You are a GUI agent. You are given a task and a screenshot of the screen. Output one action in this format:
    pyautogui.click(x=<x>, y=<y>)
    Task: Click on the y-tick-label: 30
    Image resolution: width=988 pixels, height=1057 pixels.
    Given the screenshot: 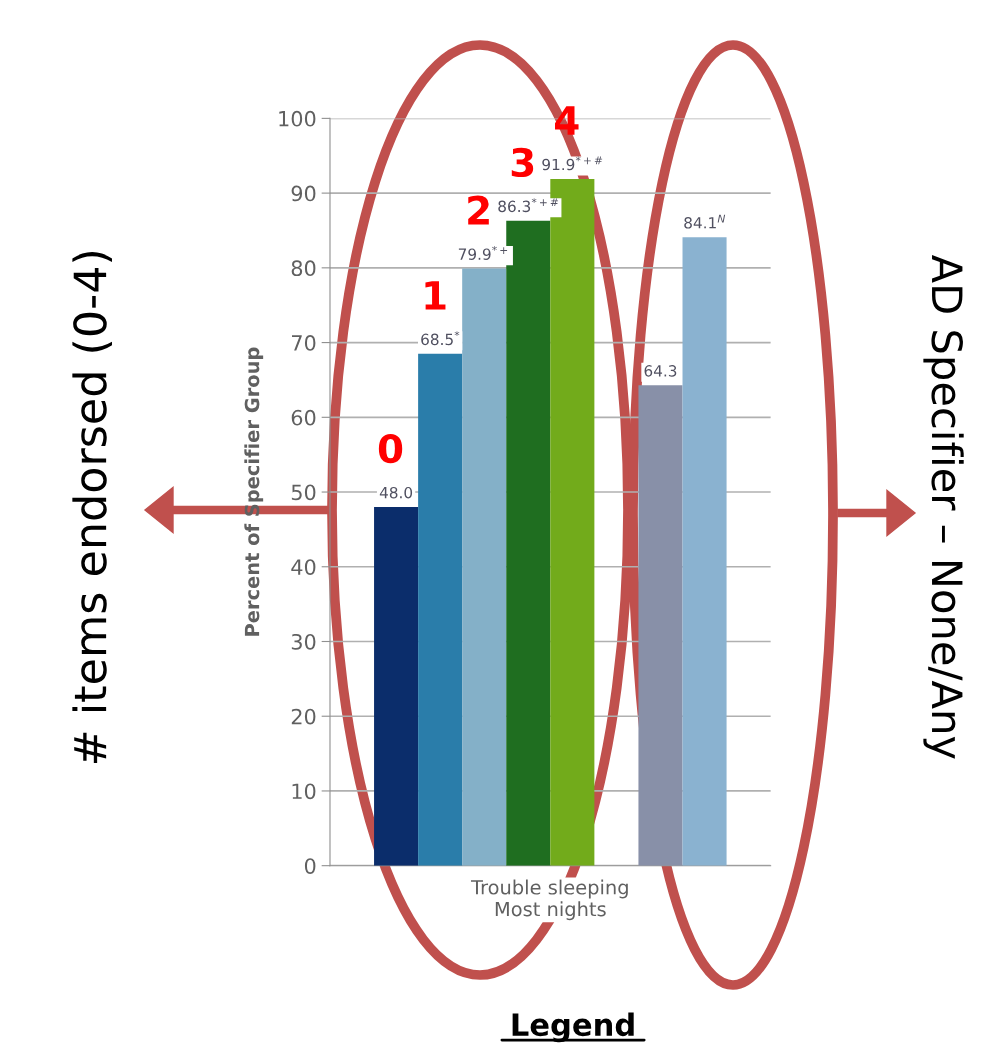 What is the action you would take?
    pyautogui.click(x=303, y=641)
    